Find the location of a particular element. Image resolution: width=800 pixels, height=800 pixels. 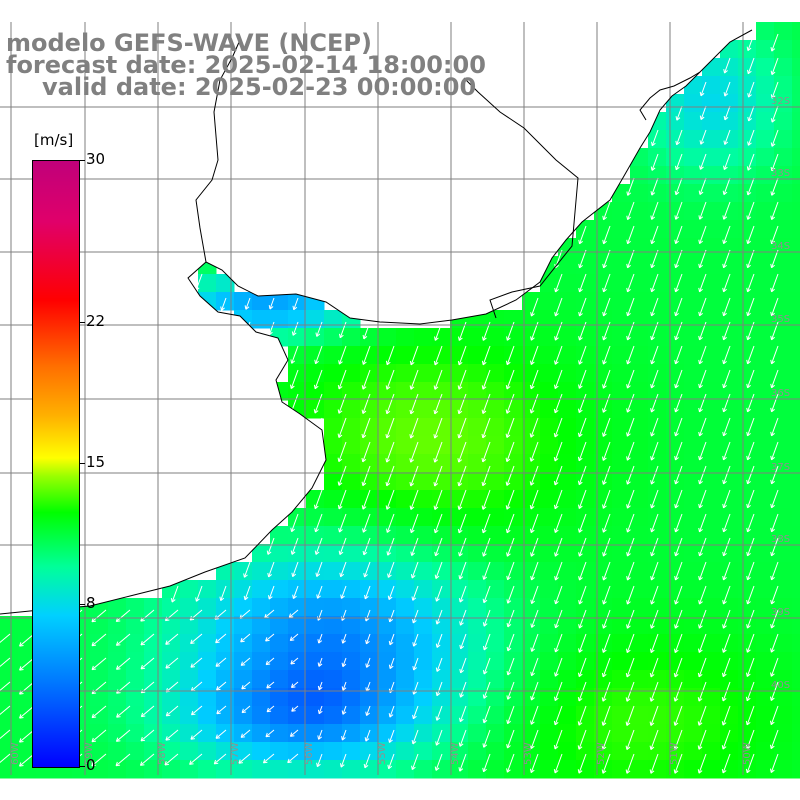

river-plate-shore is located at coordinates (218, 151).